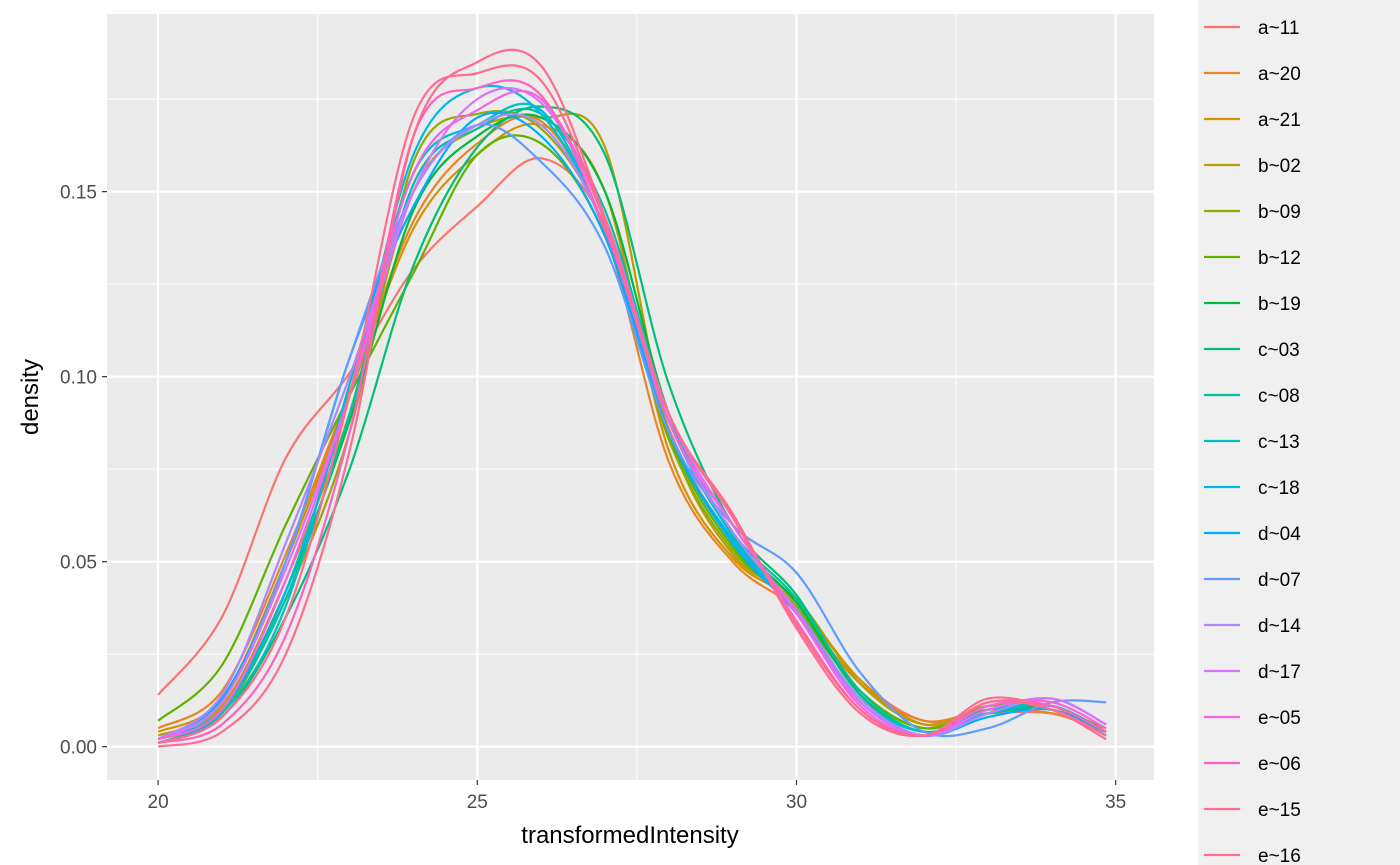  I want to click on y-tick-label: 0.15, so click(78, 193).